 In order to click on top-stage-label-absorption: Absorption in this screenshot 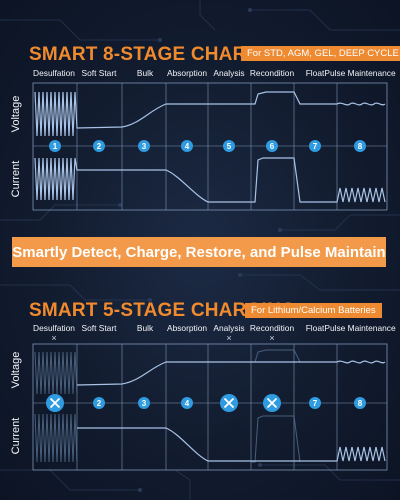, I will do `click(187, 73)`.